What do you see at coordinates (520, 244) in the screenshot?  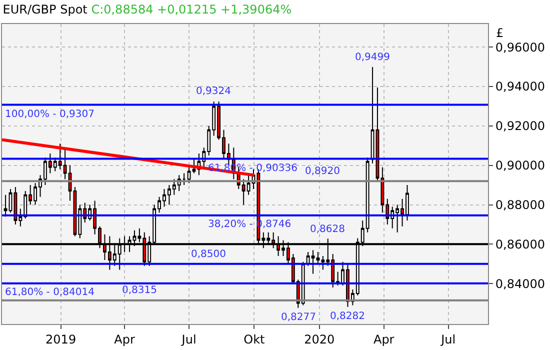 I see `y-tick-label: 0,86000` at bounding box center [520, 244].